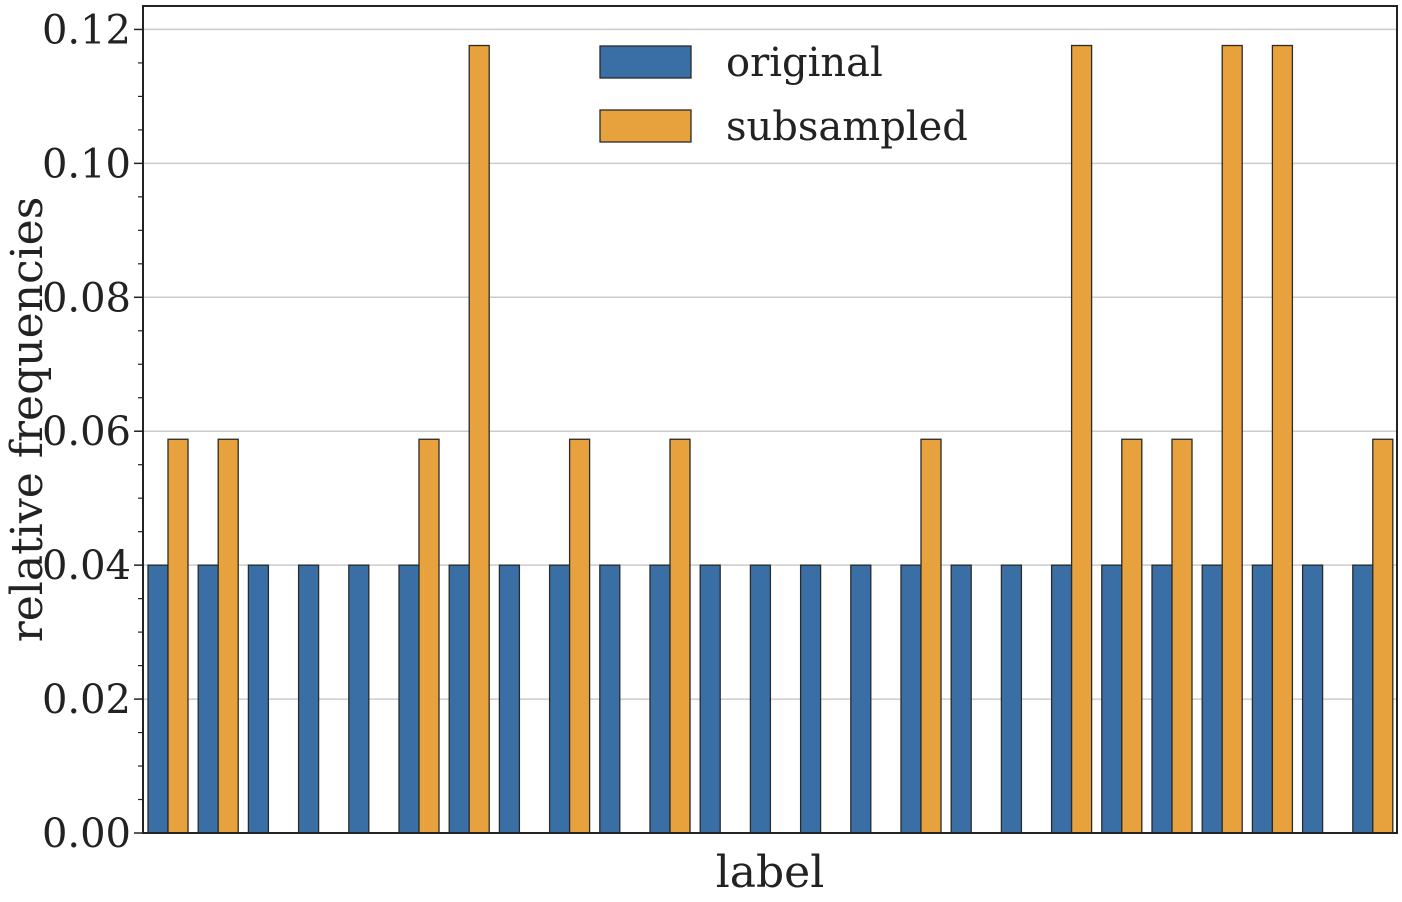  Describe the element at coordinates (645, 126) in the screenshot. I see `legend-swatch-subsampled` at that location.